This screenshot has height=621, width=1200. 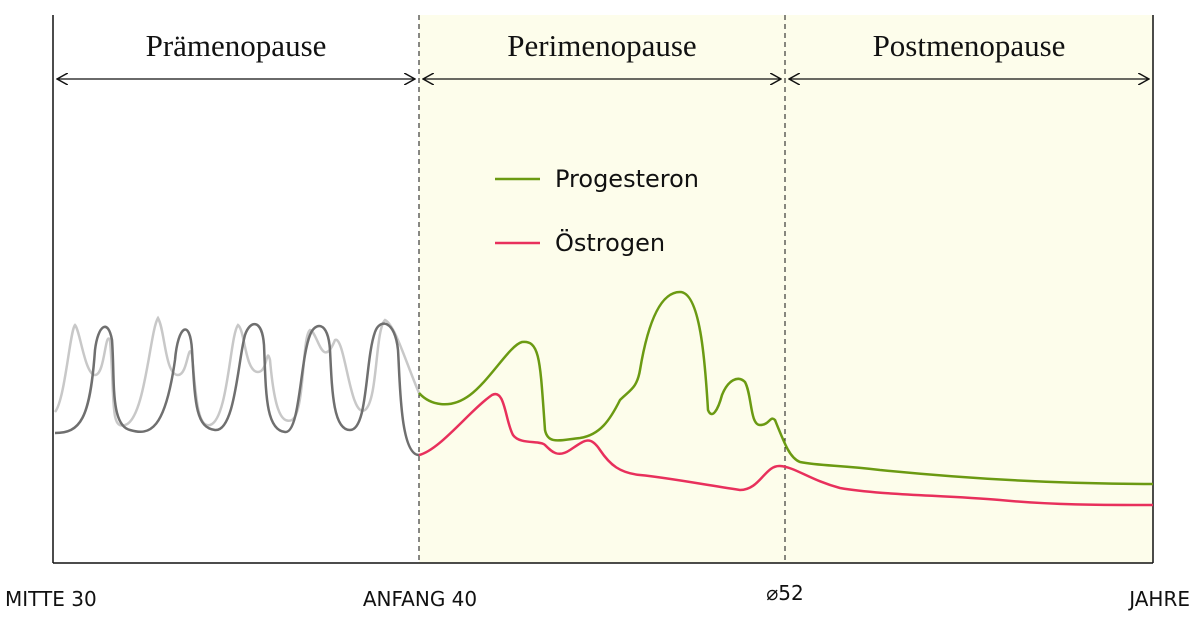 I want to click on phase-label: Perimenopause, so click(x=601, y=45).